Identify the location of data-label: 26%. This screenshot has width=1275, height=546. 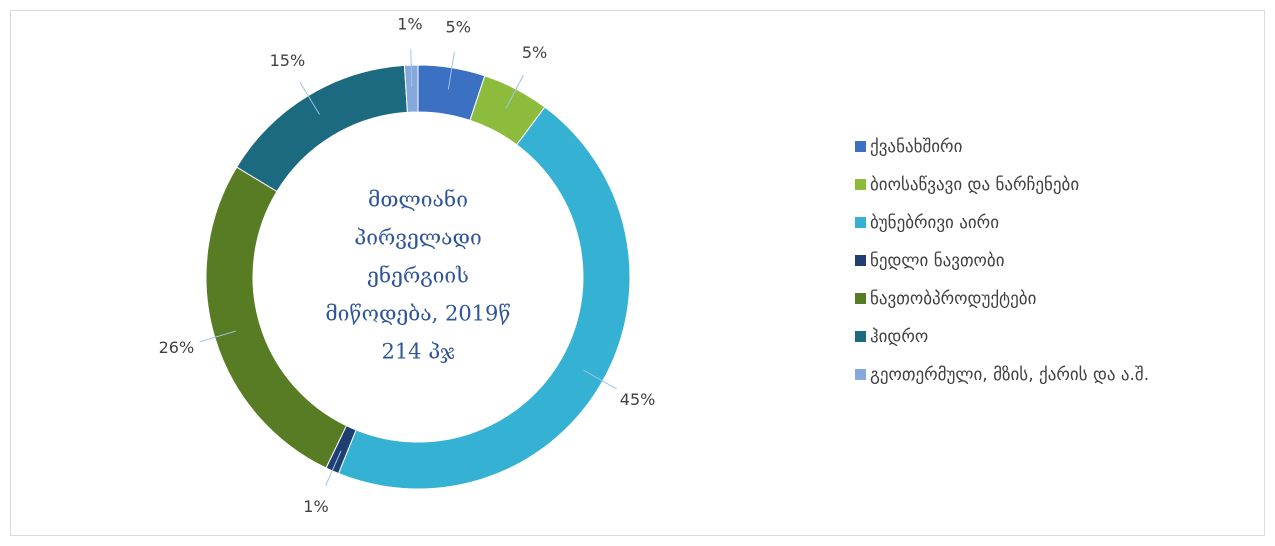
(177, 347).